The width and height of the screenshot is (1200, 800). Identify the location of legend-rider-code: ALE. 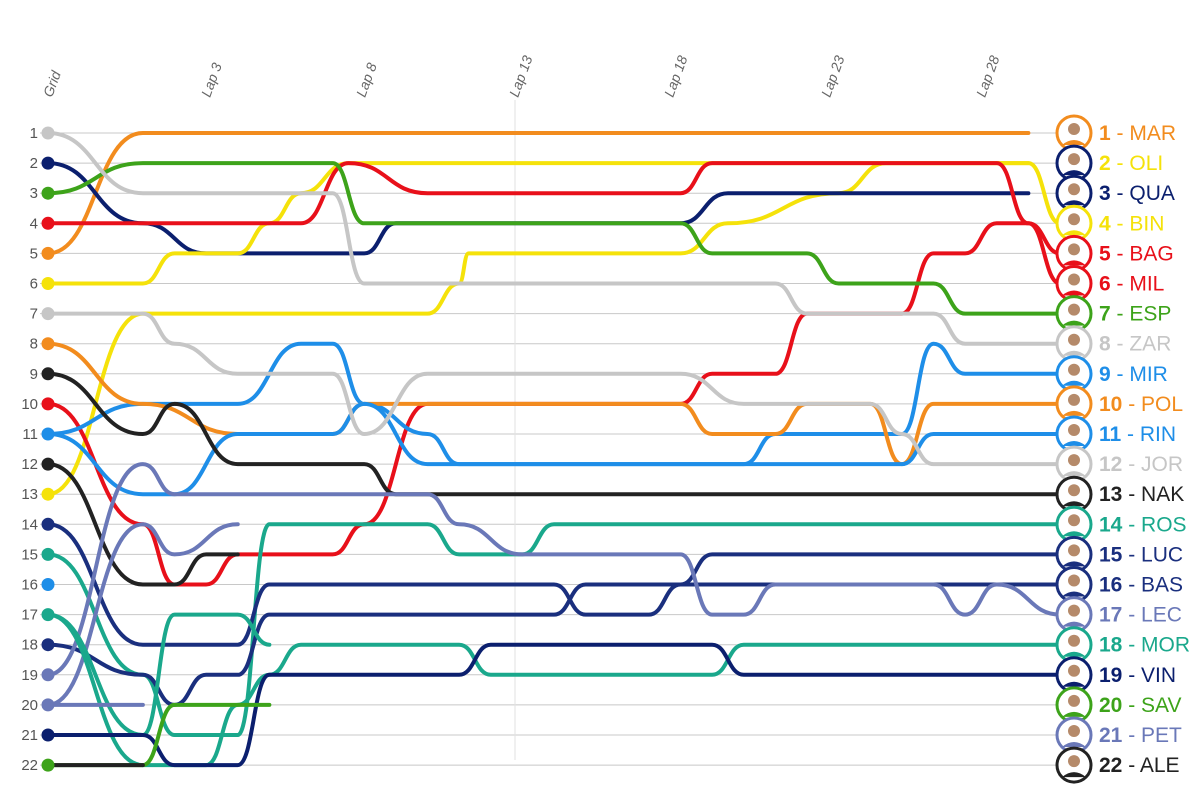
(1160, 765).